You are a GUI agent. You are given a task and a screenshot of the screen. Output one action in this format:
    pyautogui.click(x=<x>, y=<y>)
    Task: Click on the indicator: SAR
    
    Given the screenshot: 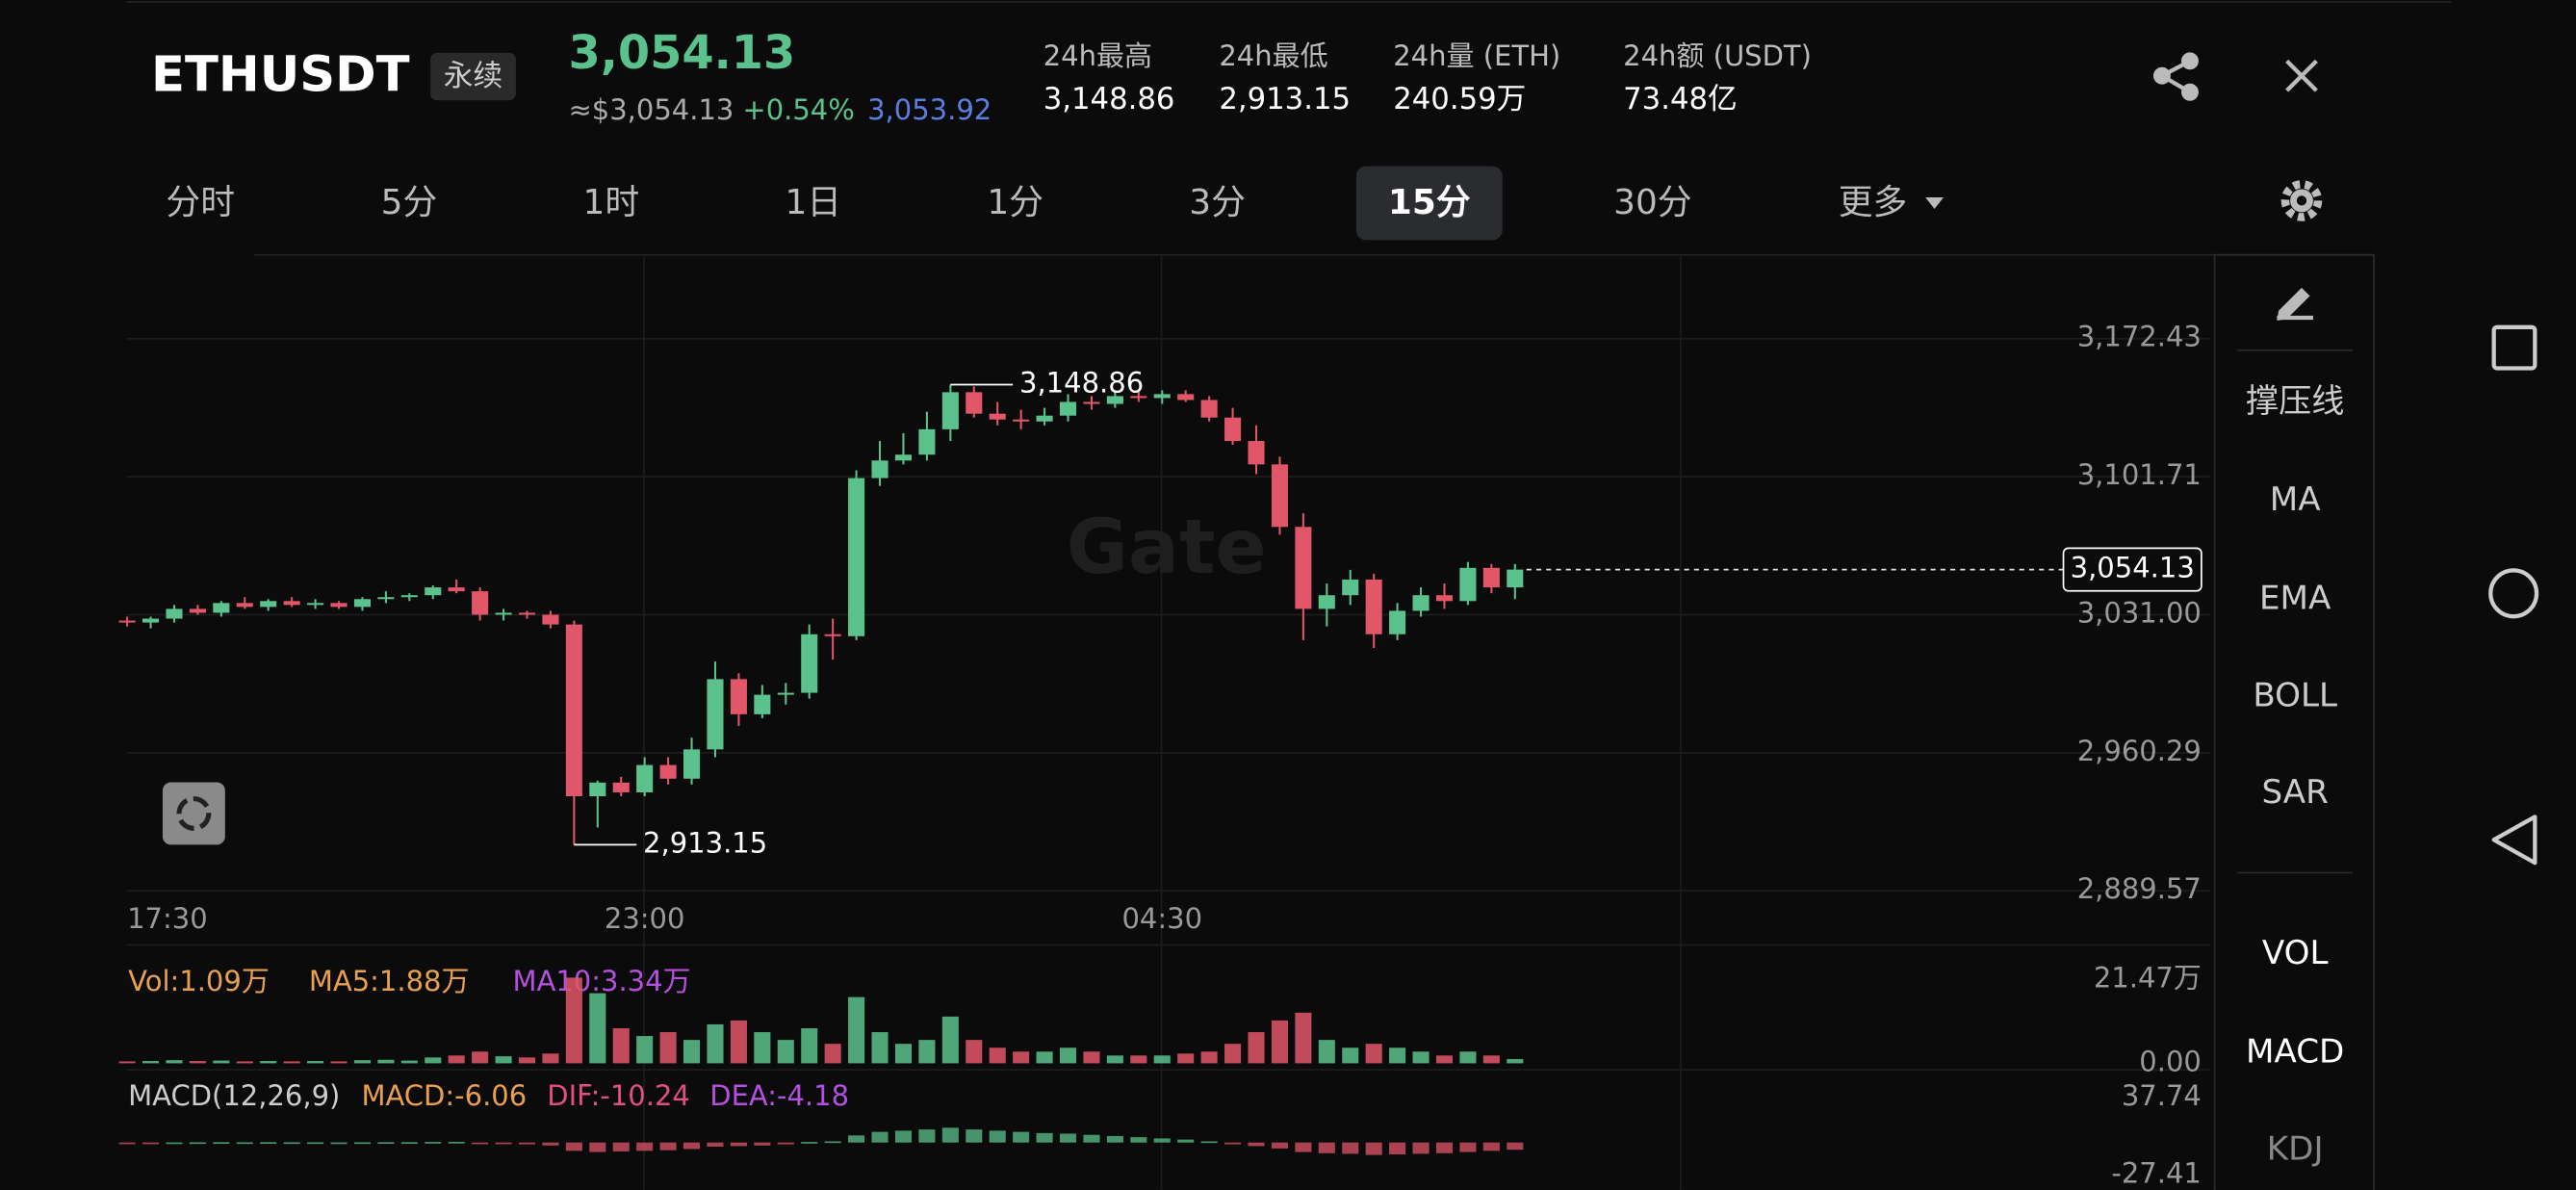 What is the action you would take?
    pyautogui.click(x=2295, y=793)
    